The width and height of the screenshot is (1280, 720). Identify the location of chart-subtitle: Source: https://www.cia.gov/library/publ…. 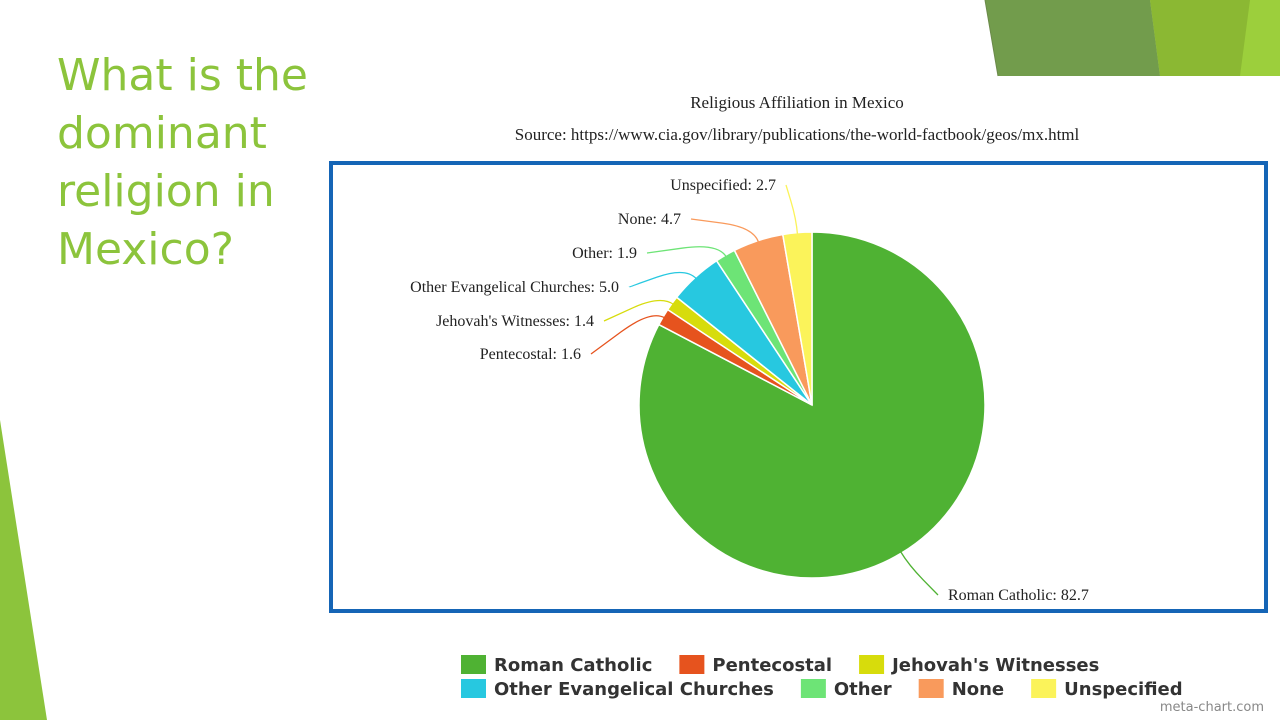
(797, 134).